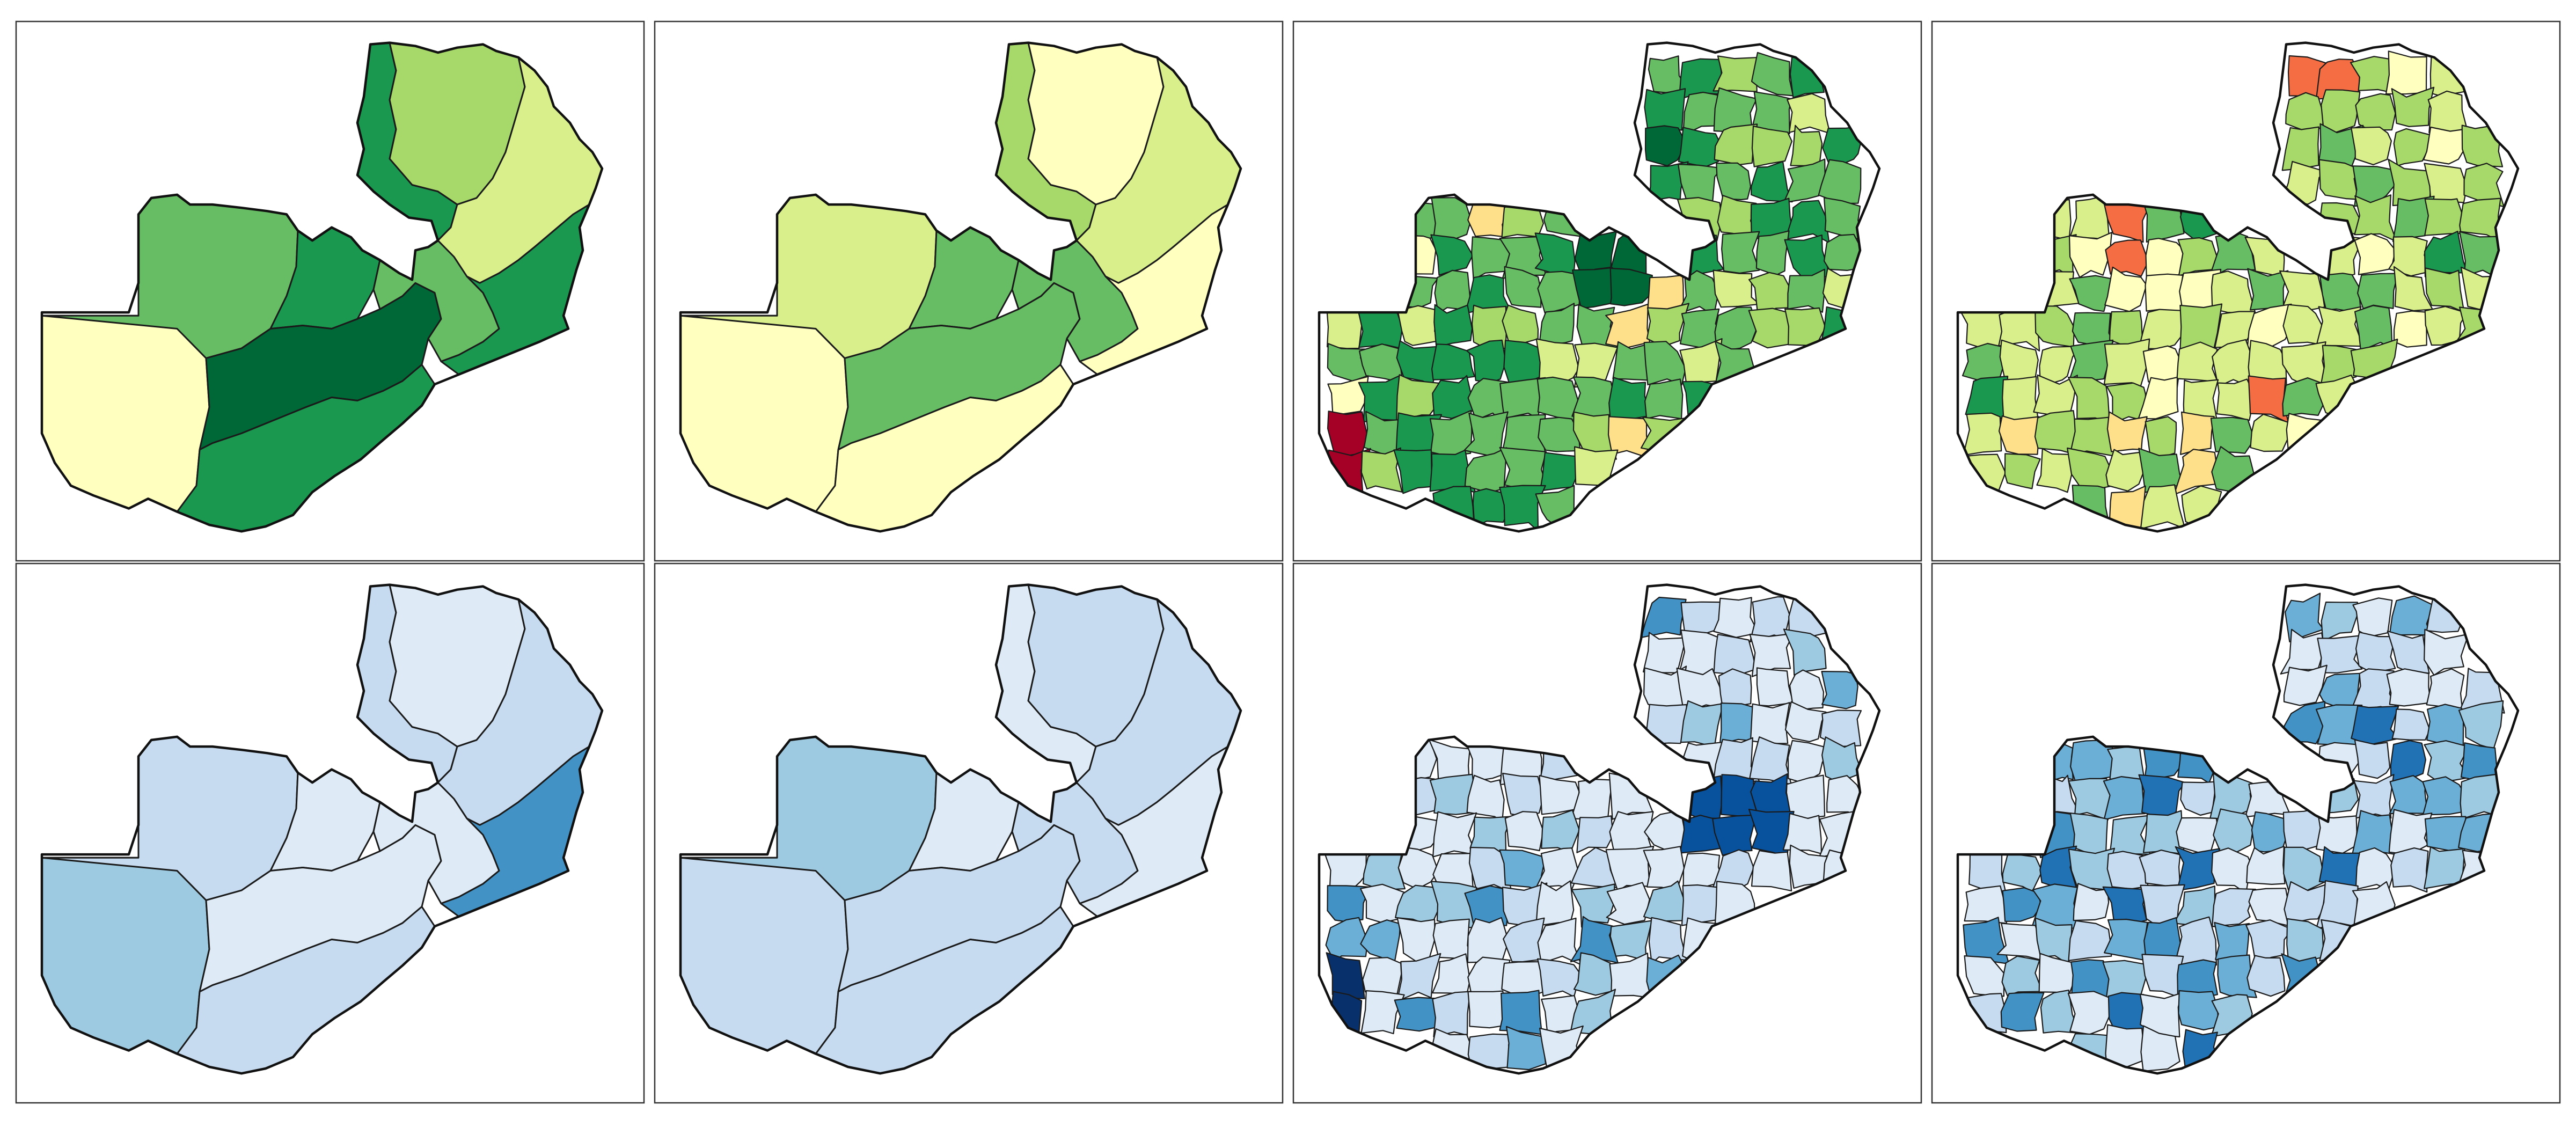 This screenshot has height=1127, width=2576. Describe the element at coordinates (2246, 291) in the screenshot. I see `map-panel-r1-c4` at that location.